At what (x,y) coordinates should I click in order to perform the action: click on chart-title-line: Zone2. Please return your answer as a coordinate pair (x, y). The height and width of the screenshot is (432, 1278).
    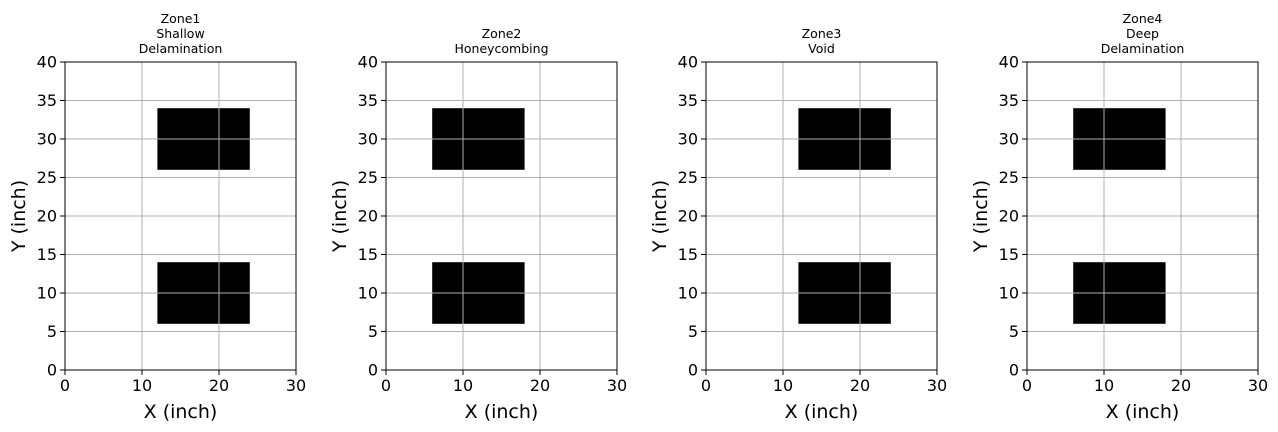
    Looking at the image, I should click on (502, 33).